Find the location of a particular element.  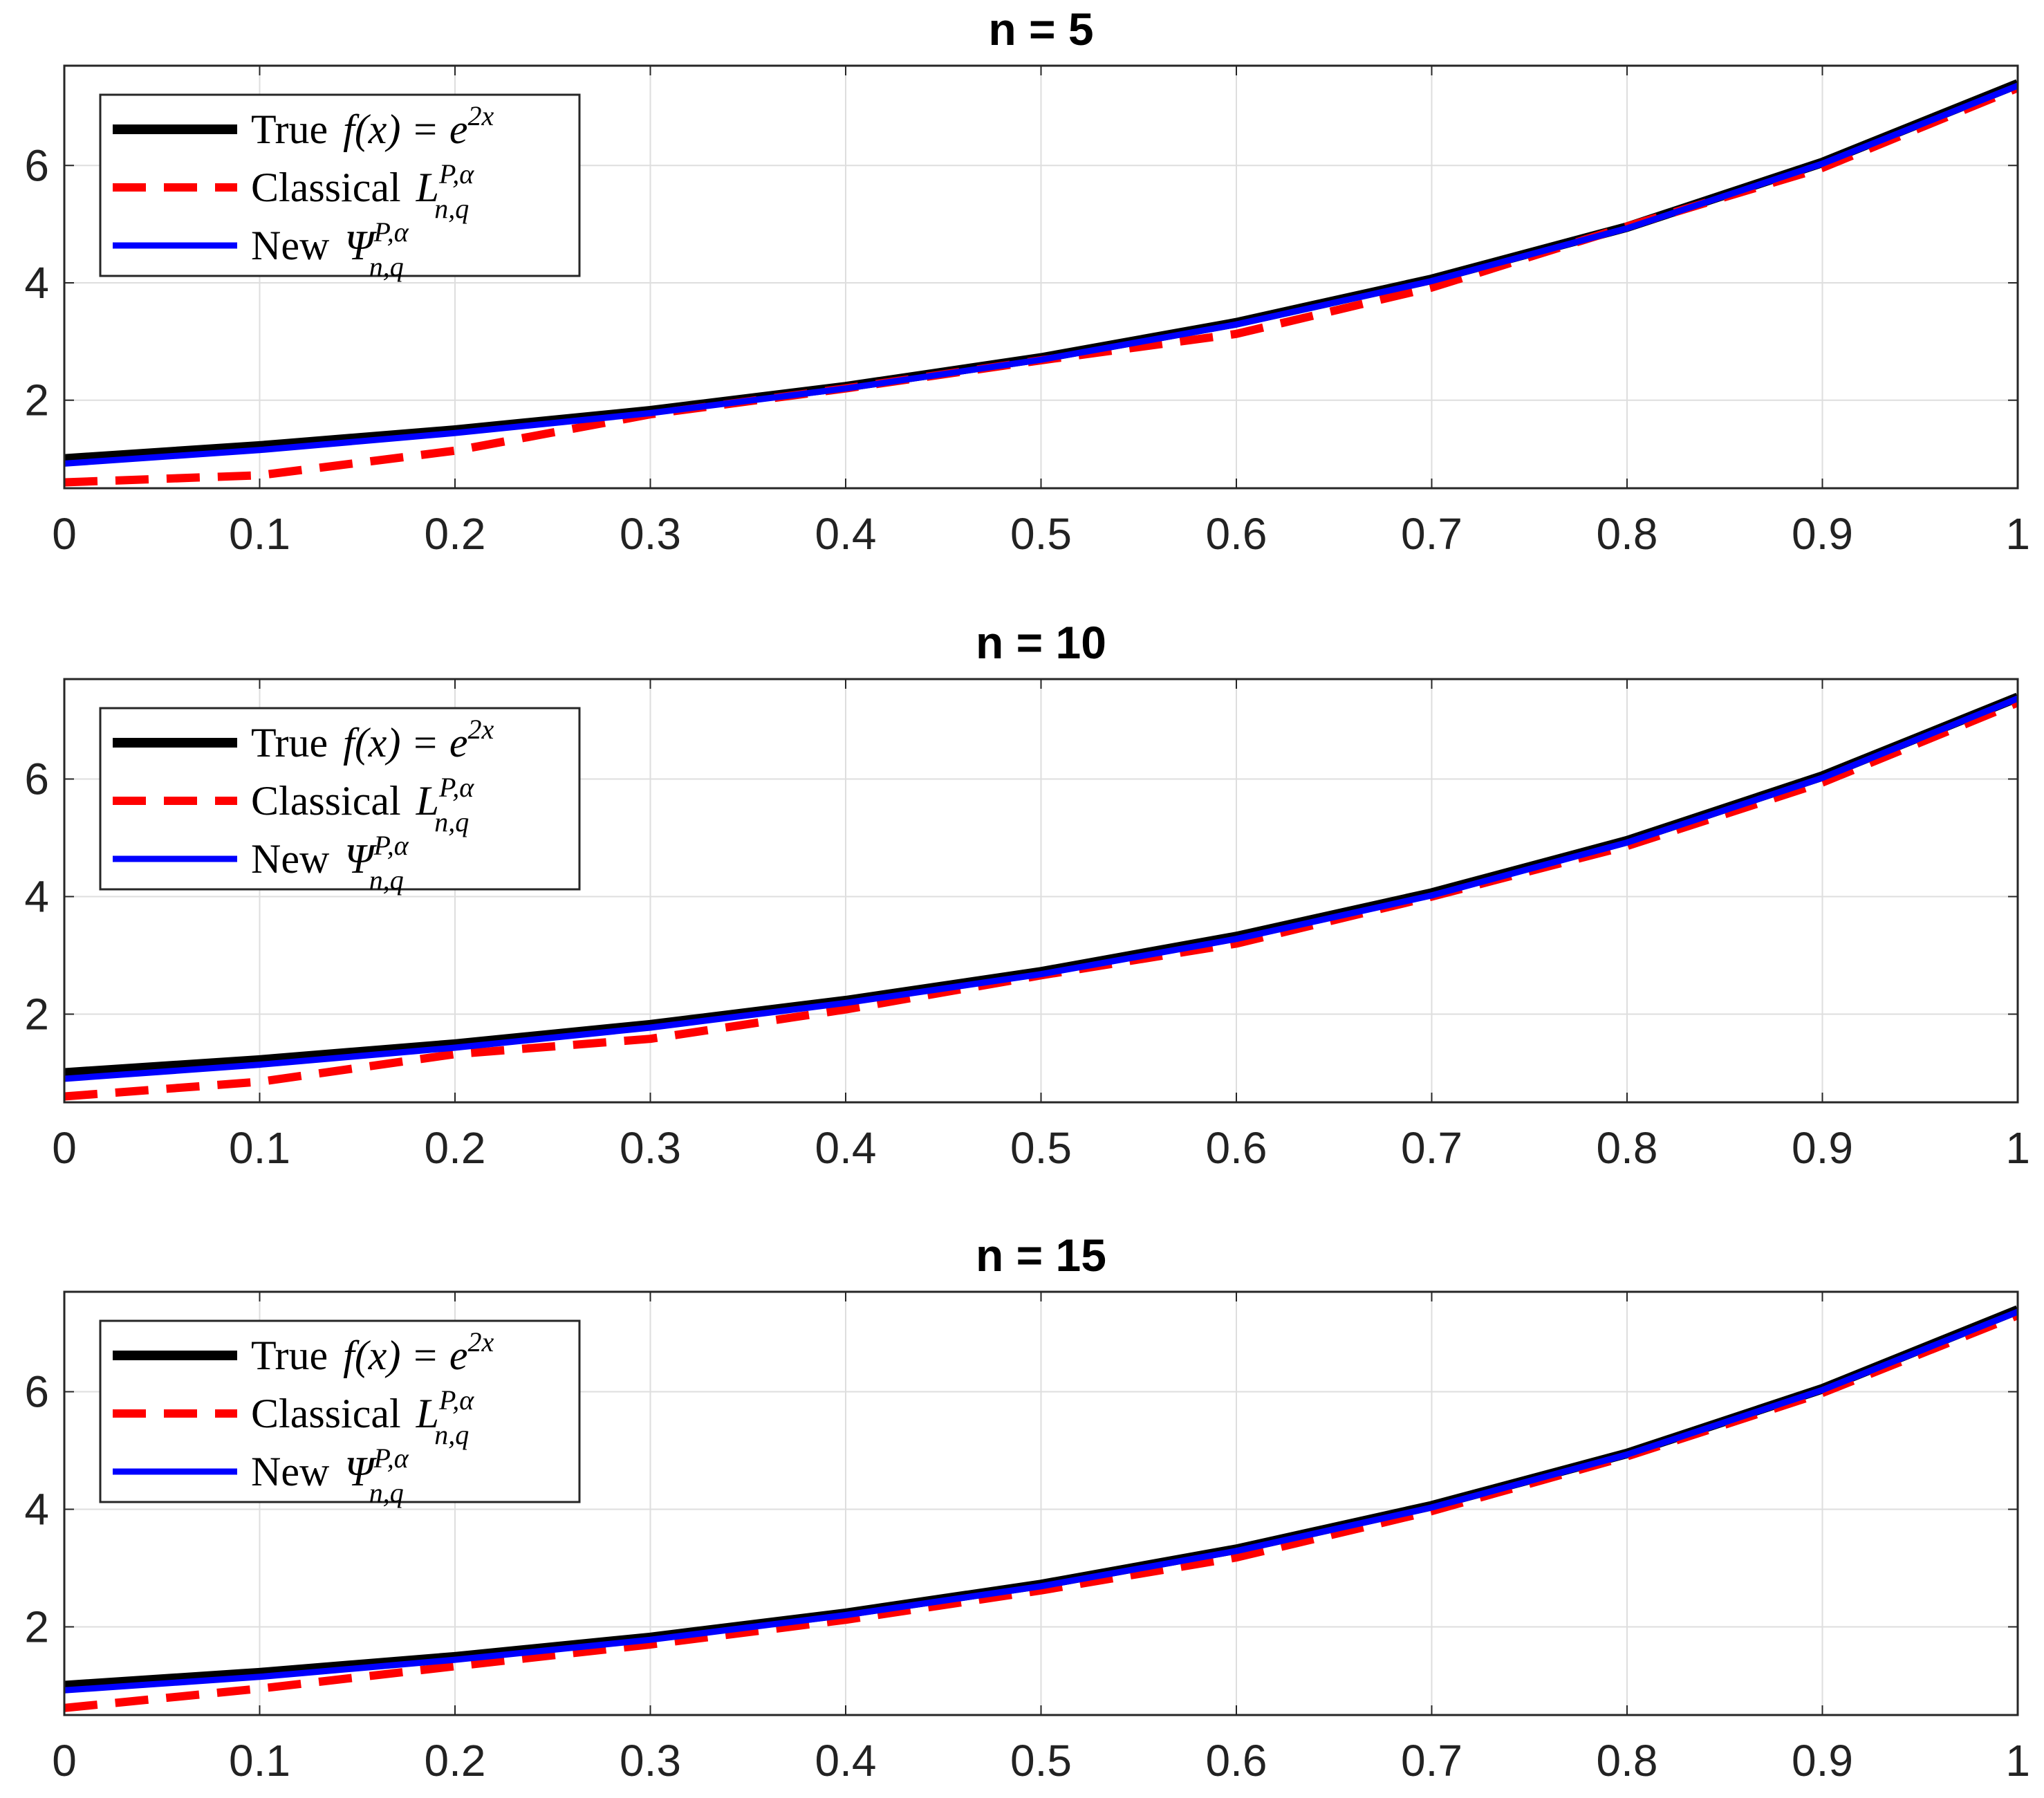

chart-title: n = 15 is located at coordinates (1041, 1255).